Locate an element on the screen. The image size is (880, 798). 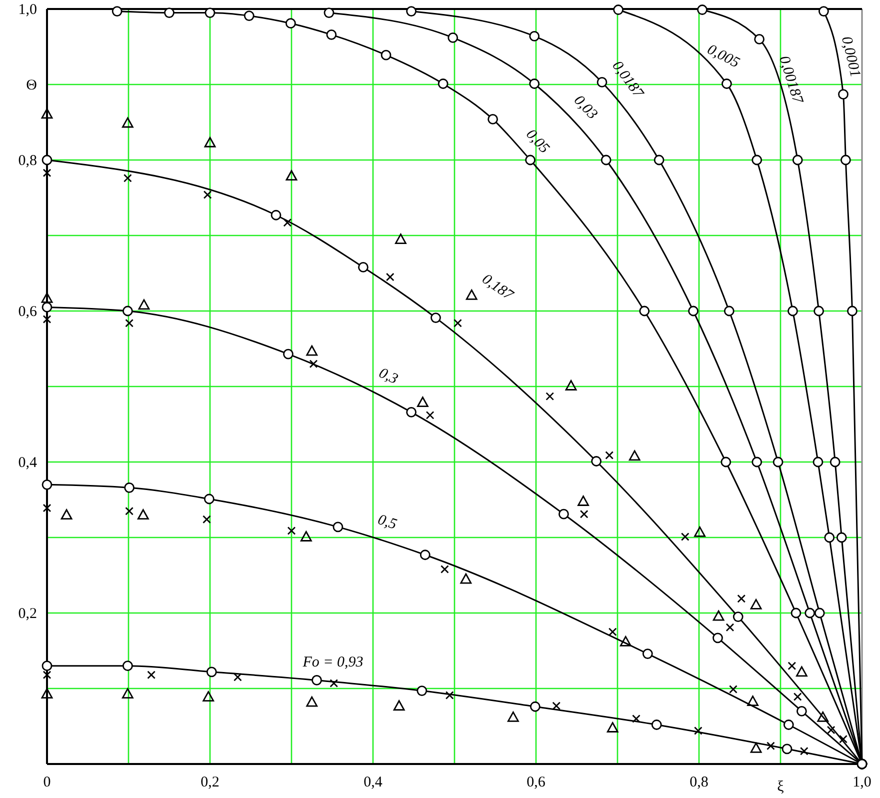
x-tick-label: 0,8 is located at coordinates (699, 782).